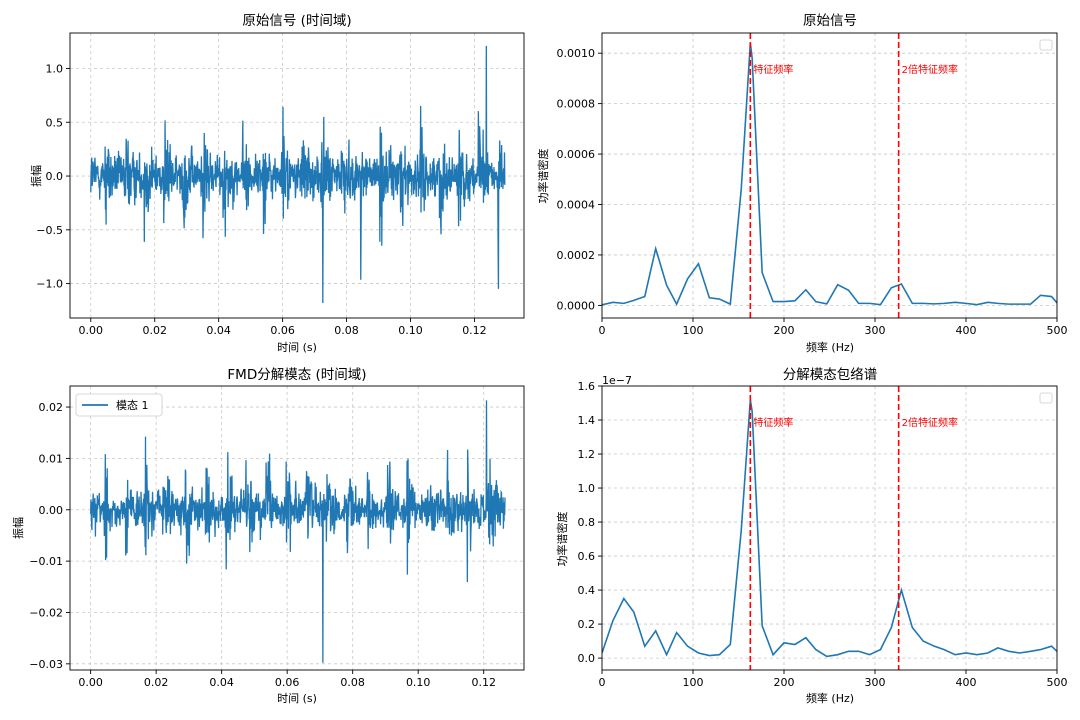 Image resolution: width=1080 pixels, height=720 pixels. What do you see at coordinates (576, 154) in the screenshot?
I see `y-tick-label: 0.0006` at bounding box center [576, 154].